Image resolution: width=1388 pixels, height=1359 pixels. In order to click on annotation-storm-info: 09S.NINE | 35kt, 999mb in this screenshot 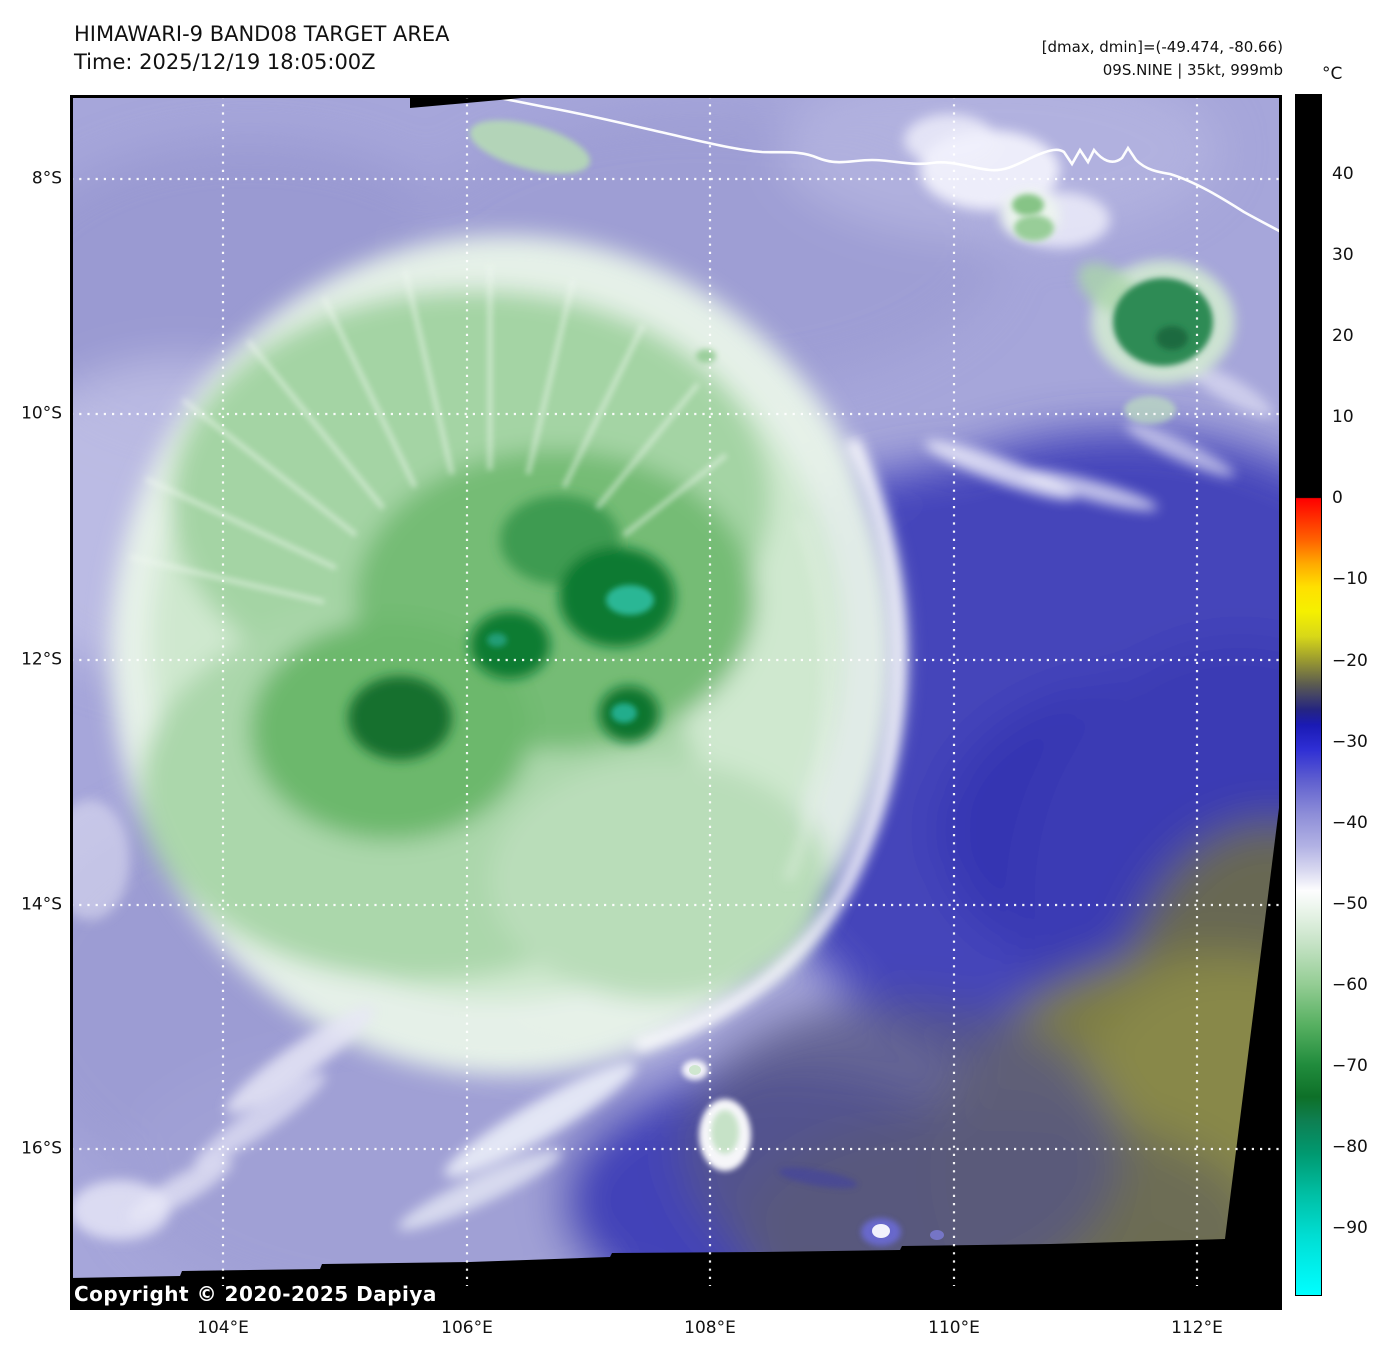, I will do `click(1192, 70)`.